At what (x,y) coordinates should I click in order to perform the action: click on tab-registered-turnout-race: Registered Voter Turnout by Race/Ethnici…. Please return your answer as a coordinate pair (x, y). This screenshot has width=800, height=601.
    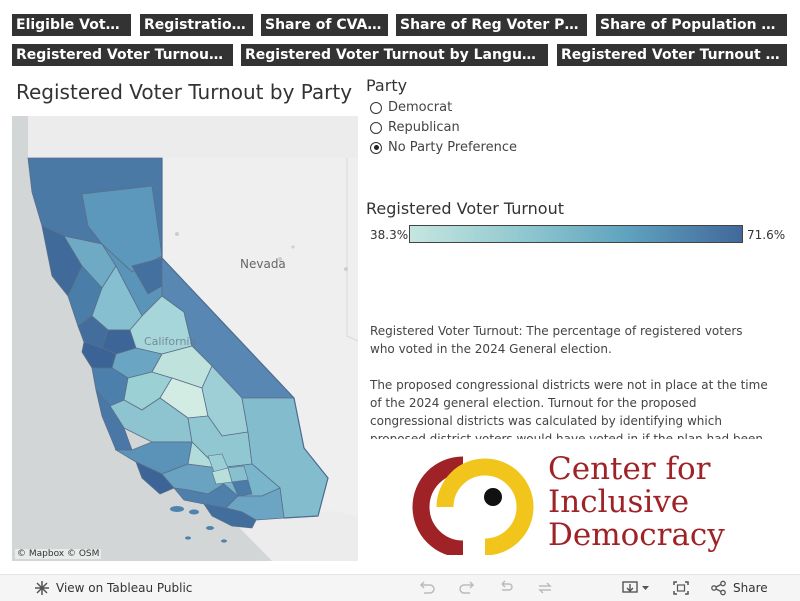
    Looking at the image, I should click on (122, 55).